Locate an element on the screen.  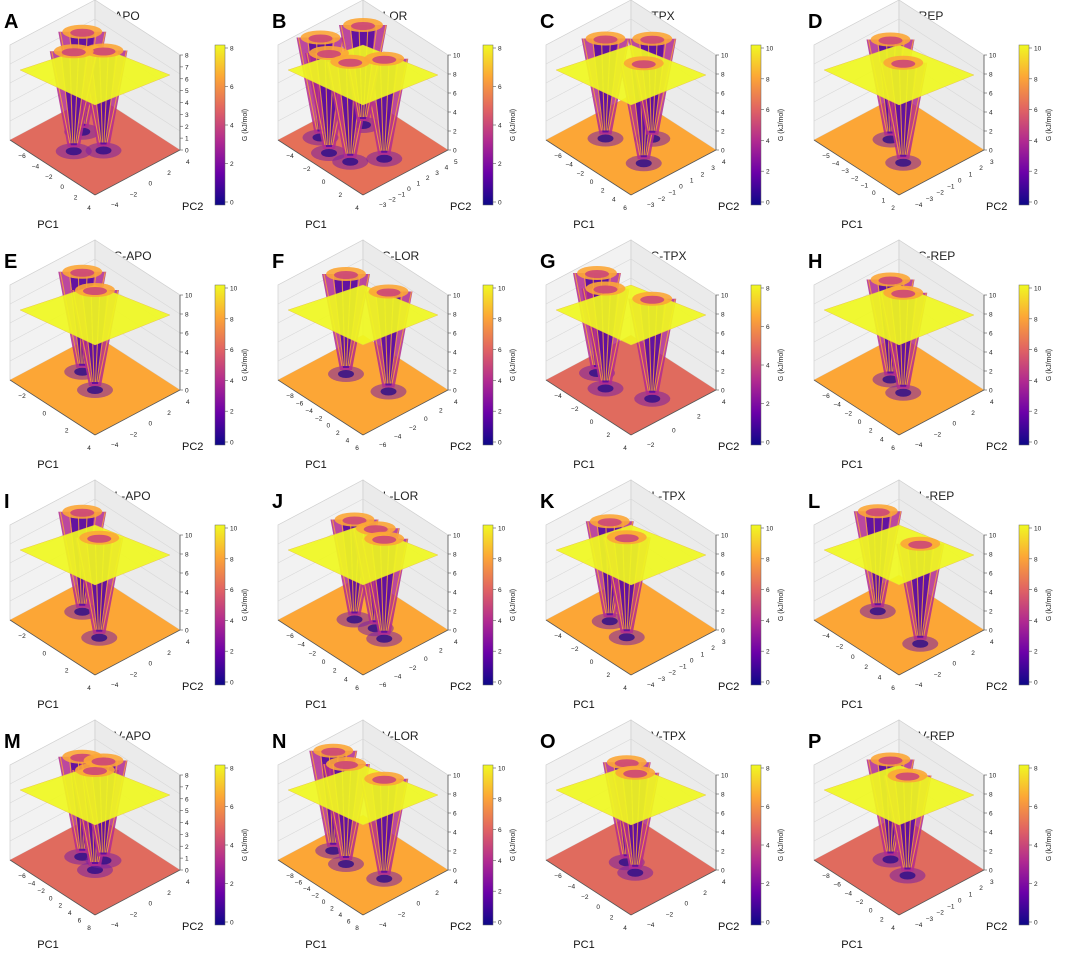
pc2-tick-label: 1 is located at coordinates (692, 180).